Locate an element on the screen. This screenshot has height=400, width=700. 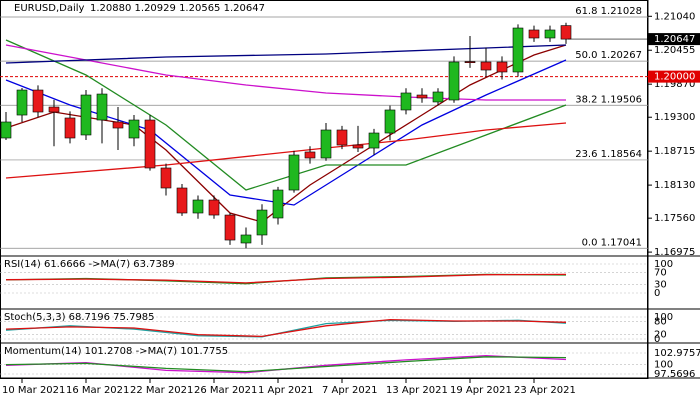
fib-label: 50.0 1.20267 is located at coordinates (608, 55).